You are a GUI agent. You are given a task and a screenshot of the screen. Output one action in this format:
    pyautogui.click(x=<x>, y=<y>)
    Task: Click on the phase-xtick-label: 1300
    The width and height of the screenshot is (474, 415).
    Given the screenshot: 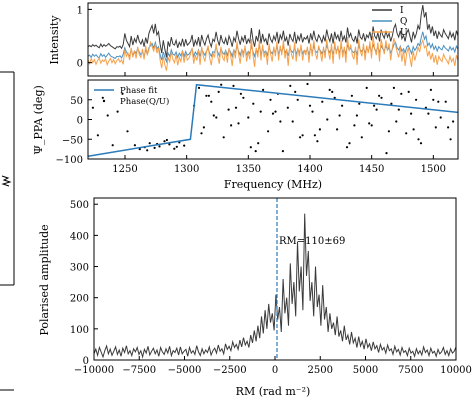 What is the action you would take?
    pyautogui.click(x=186, y=169)
    